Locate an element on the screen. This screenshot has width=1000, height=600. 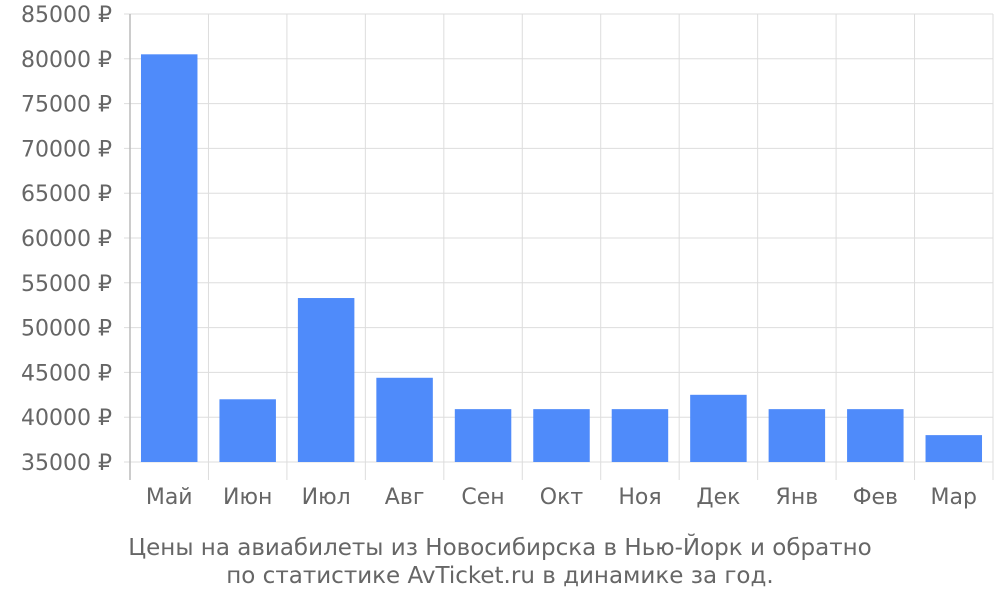
x-tick-label: Ноя is located at coordinates (639, 497).